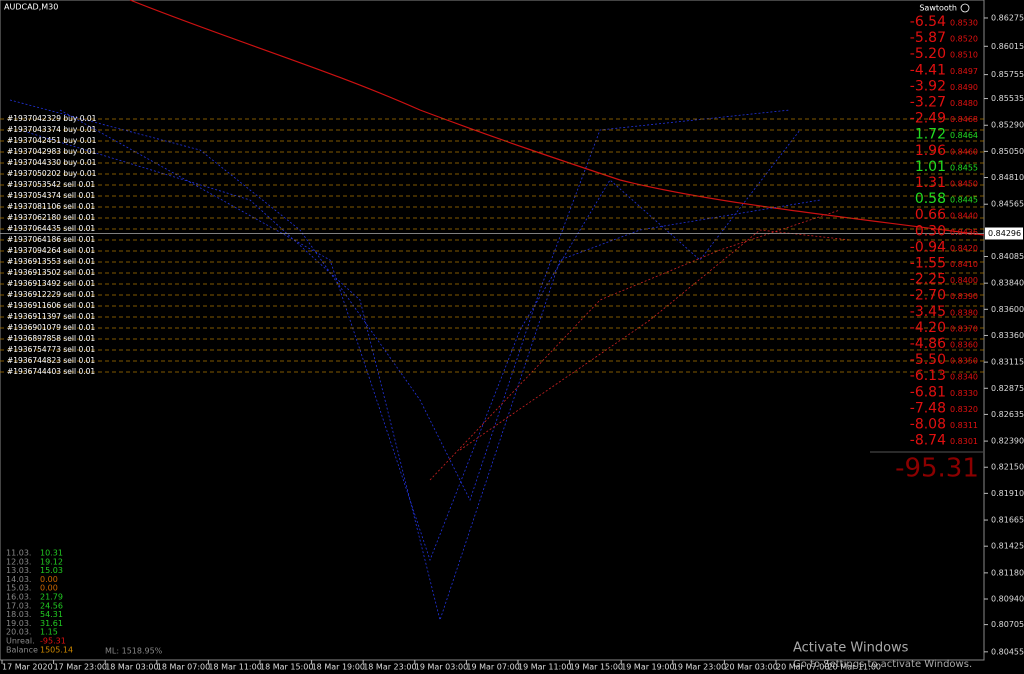 This screenshot has width=1024, height=674. I want to click on ladder-price: 0.8480, so click(964, 103).